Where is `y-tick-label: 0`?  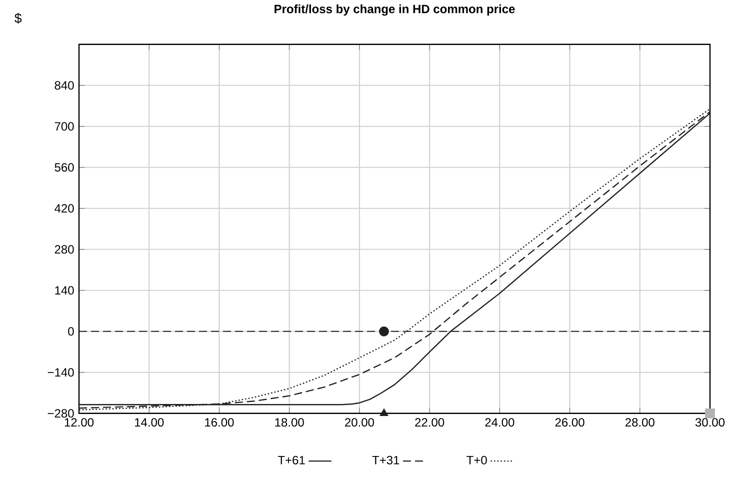 y-tick-label: 0 is located at coordinates (71, 331).